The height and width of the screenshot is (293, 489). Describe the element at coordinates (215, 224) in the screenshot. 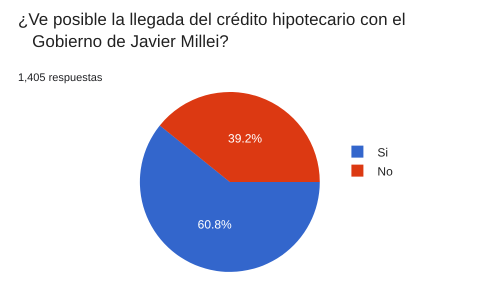

I see `data-label: 60.8%` at that location.